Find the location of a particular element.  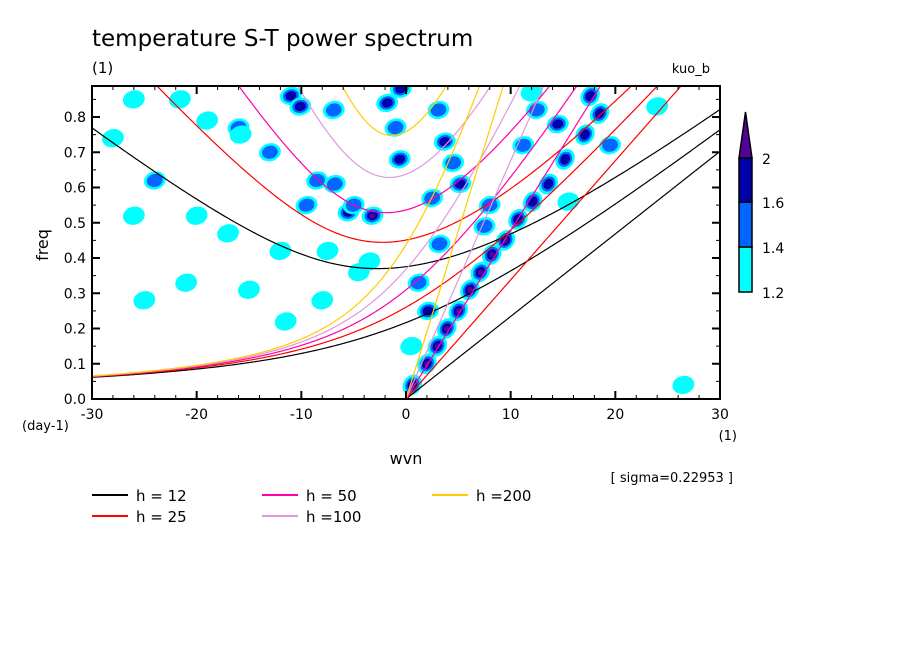

y-axis-label: freq is located at coordinates (42, 245).